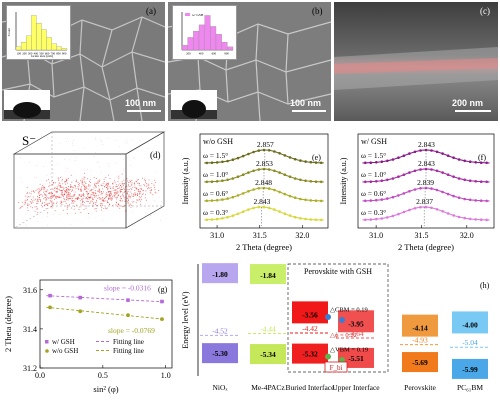  I want to click on fermi-level-label: -4.52, so click(220, 330).